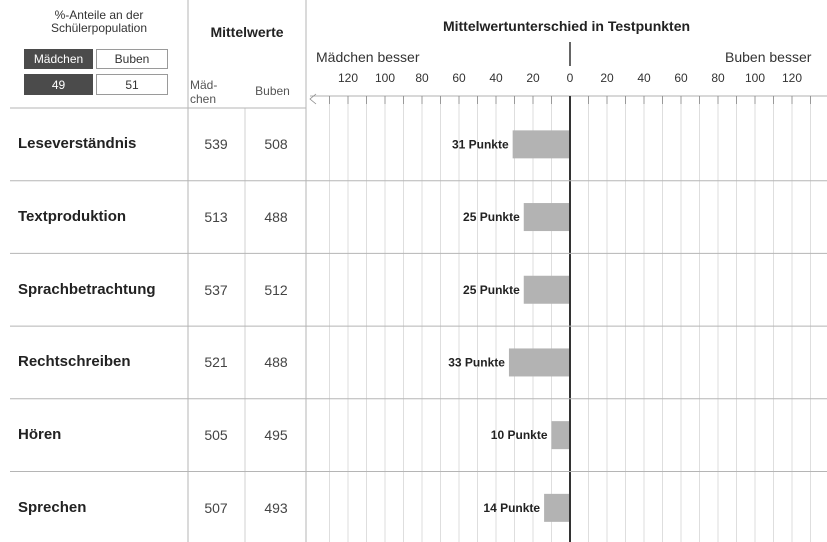  What do you see at coordinates (216, 435) in the screenshot?
I see `mean-maedchen: 505` at bounding box center [216, 435].